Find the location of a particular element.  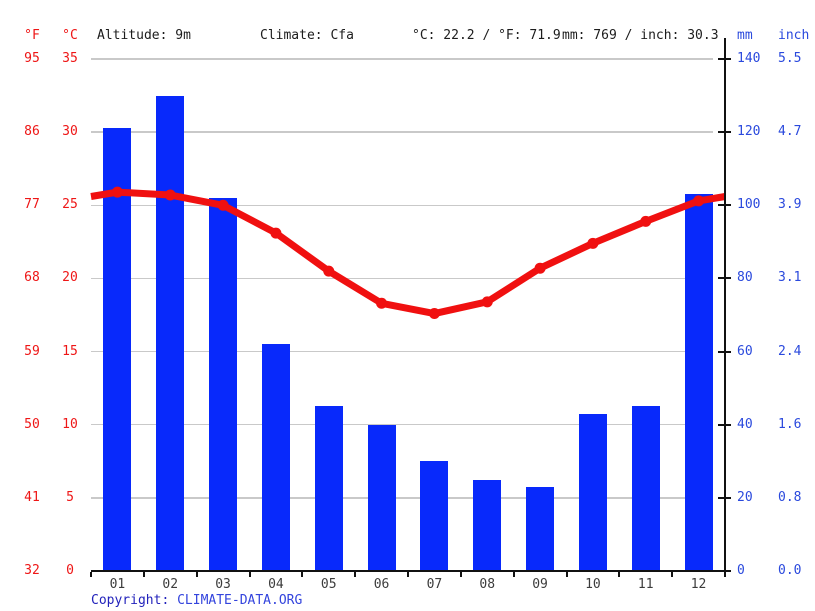

mm-tick-label: 20 is located at coordinates (745, 497).